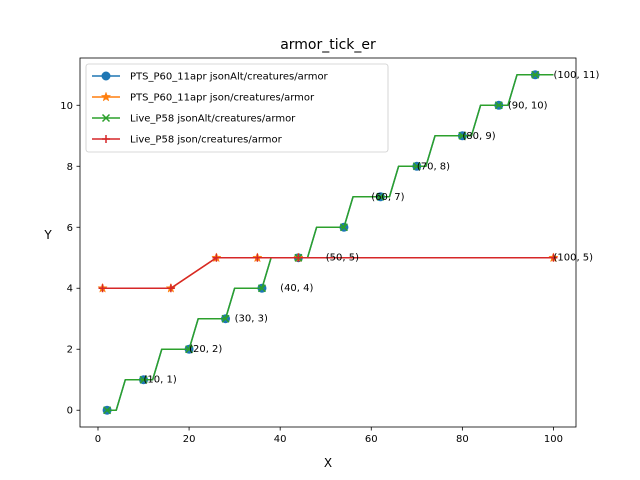  I want to click on legend-entry: PTS_P60_11apr json/creatures/armor, so click(203, 97).